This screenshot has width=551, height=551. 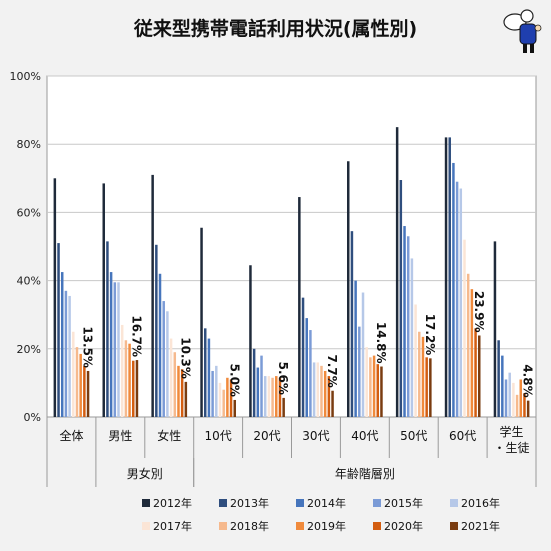 I want to click on y-tick-label: 0%, so click(x=32, y=417).